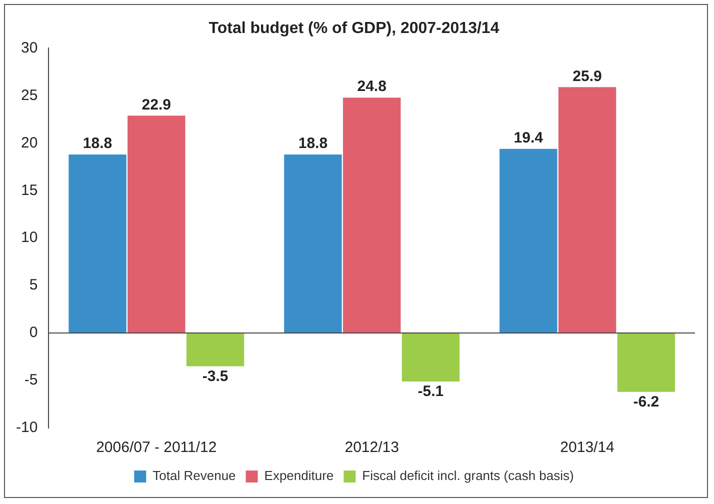 The height and width of the screenshot is (504, 714). Describe the element at coordinates (33, 333) in the screenshot. I see `y-tick-label: 0` at that location.